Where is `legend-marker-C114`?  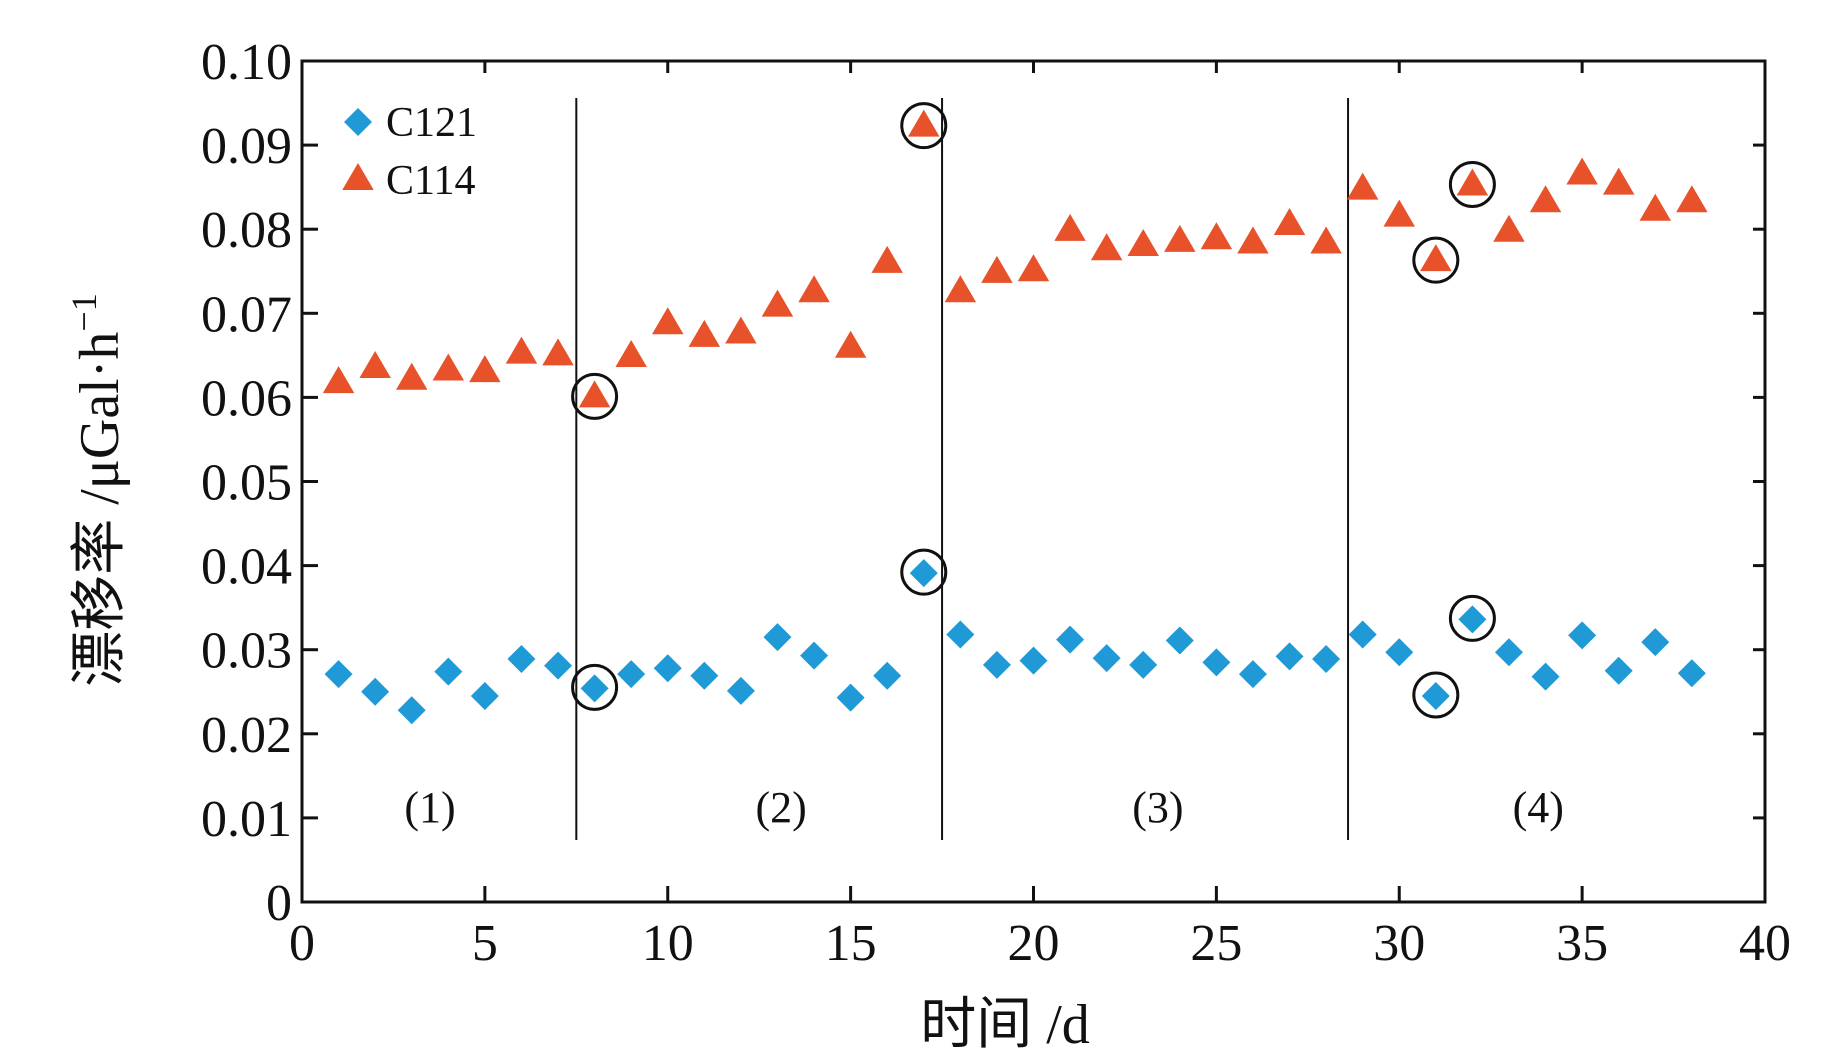
legend-marker-C114 is located at coordinates (358, 176).